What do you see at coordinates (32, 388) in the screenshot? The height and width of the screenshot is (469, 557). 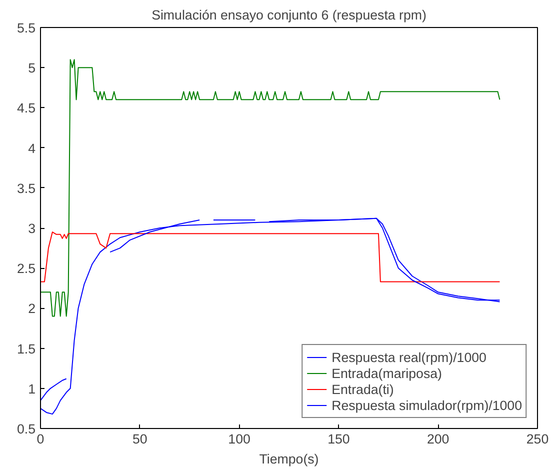 I see `y-tick-label: 1` at bounding box center [32, 388].